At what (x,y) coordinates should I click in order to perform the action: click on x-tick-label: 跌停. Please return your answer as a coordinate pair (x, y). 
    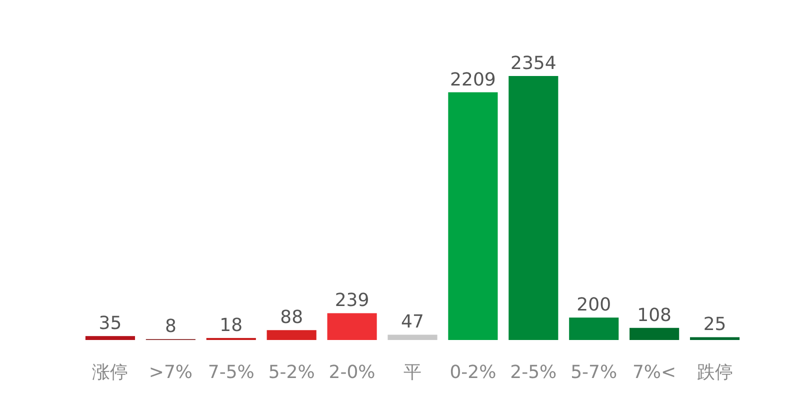
    Looking at the image, I should click on (714, 372).